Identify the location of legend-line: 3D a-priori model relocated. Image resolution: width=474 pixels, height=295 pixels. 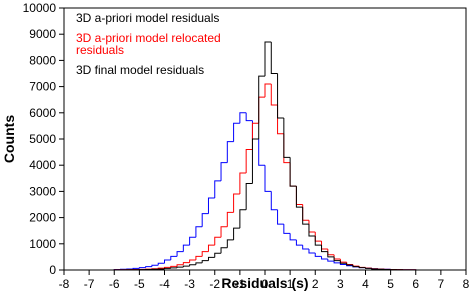
(148, 38).